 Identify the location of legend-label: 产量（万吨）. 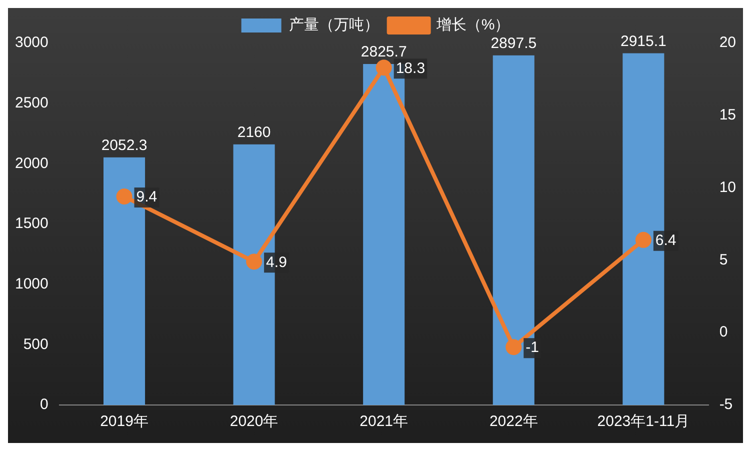
(333, 25).